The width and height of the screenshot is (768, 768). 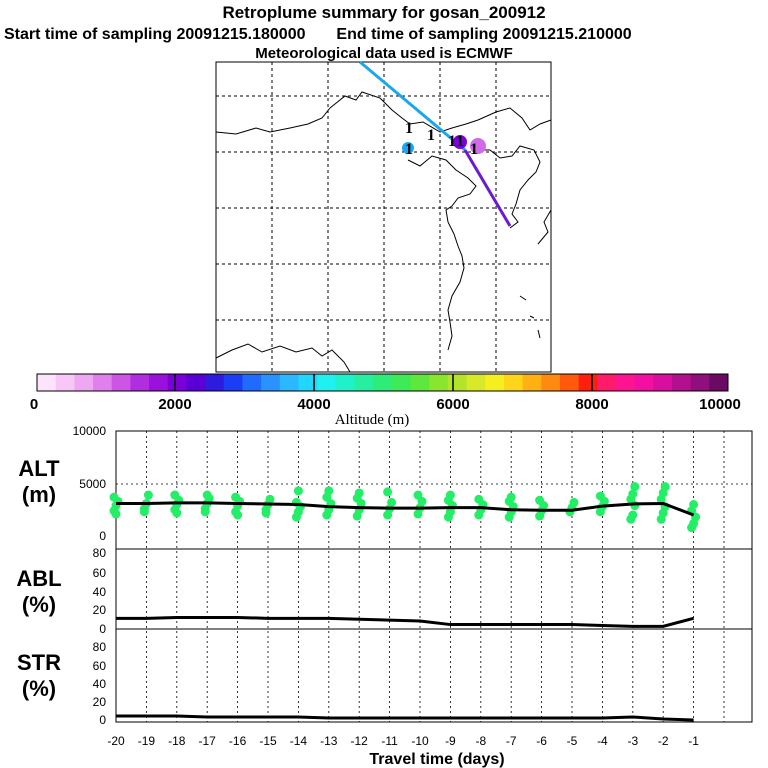 I want to click on colorbar: 0 2000 4000 6000 8000 10000 Altitude (m), so click(x=385, y=400).